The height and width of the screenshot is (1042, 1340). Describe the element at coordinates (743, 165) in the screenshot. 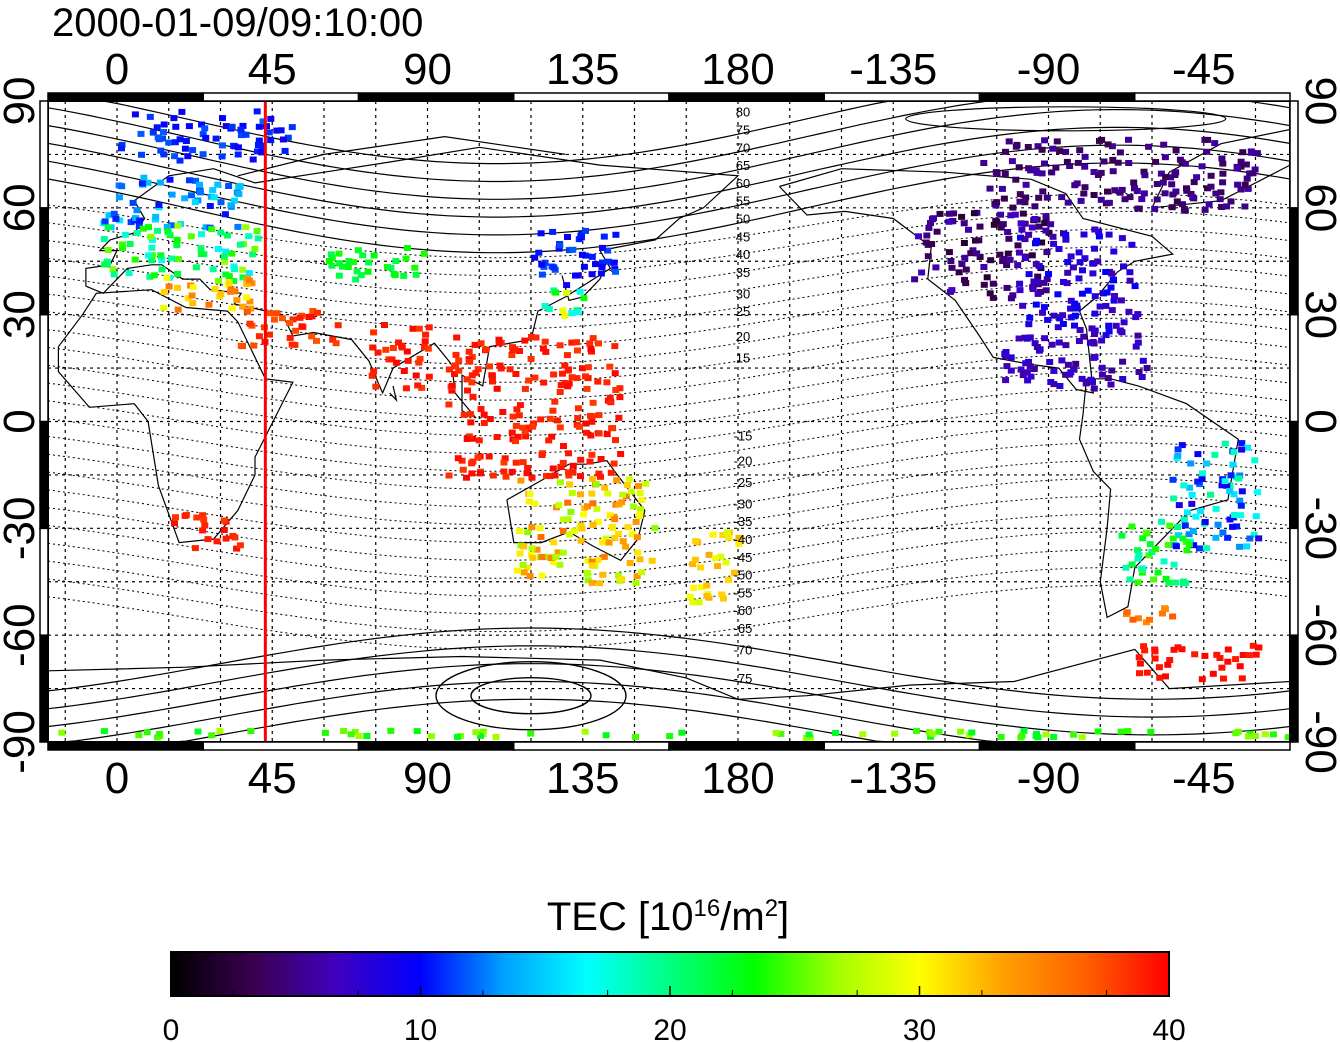

I see `contour-label: 65` at that location.